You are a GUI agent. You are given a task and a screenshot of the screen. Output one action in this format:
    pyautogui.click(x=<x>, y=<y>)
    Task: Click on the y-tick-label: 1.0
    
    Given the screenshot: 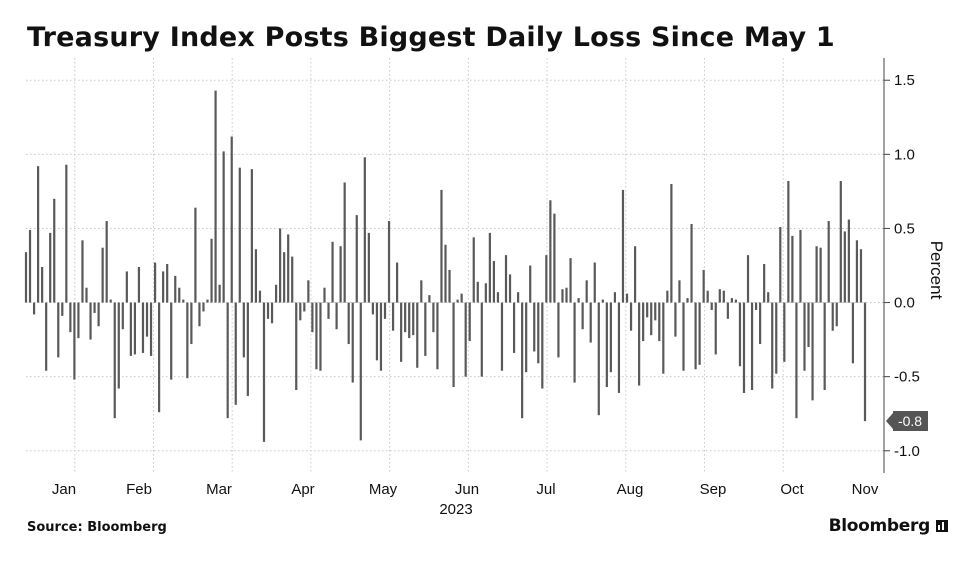 What is the action you would take?
    pyautogui.click(x=904, y=154)
    